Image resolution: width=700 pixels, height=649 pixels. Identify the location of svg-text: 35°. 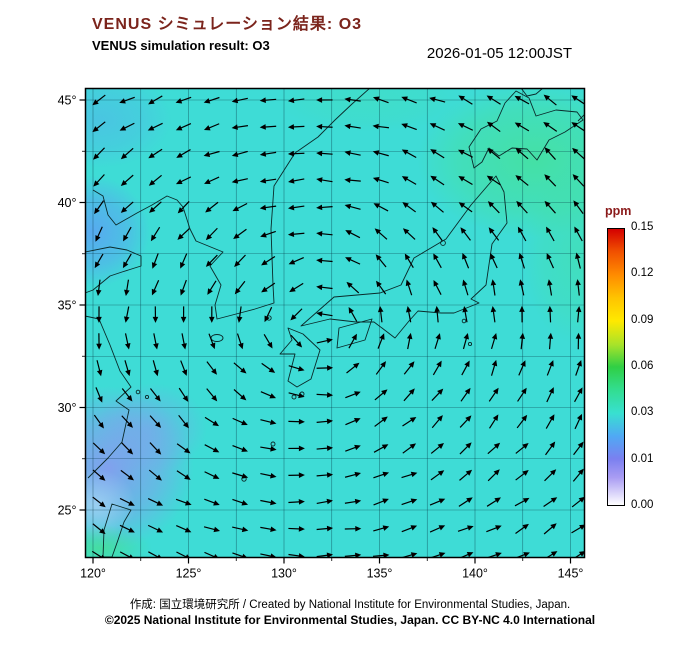
(67, 306).